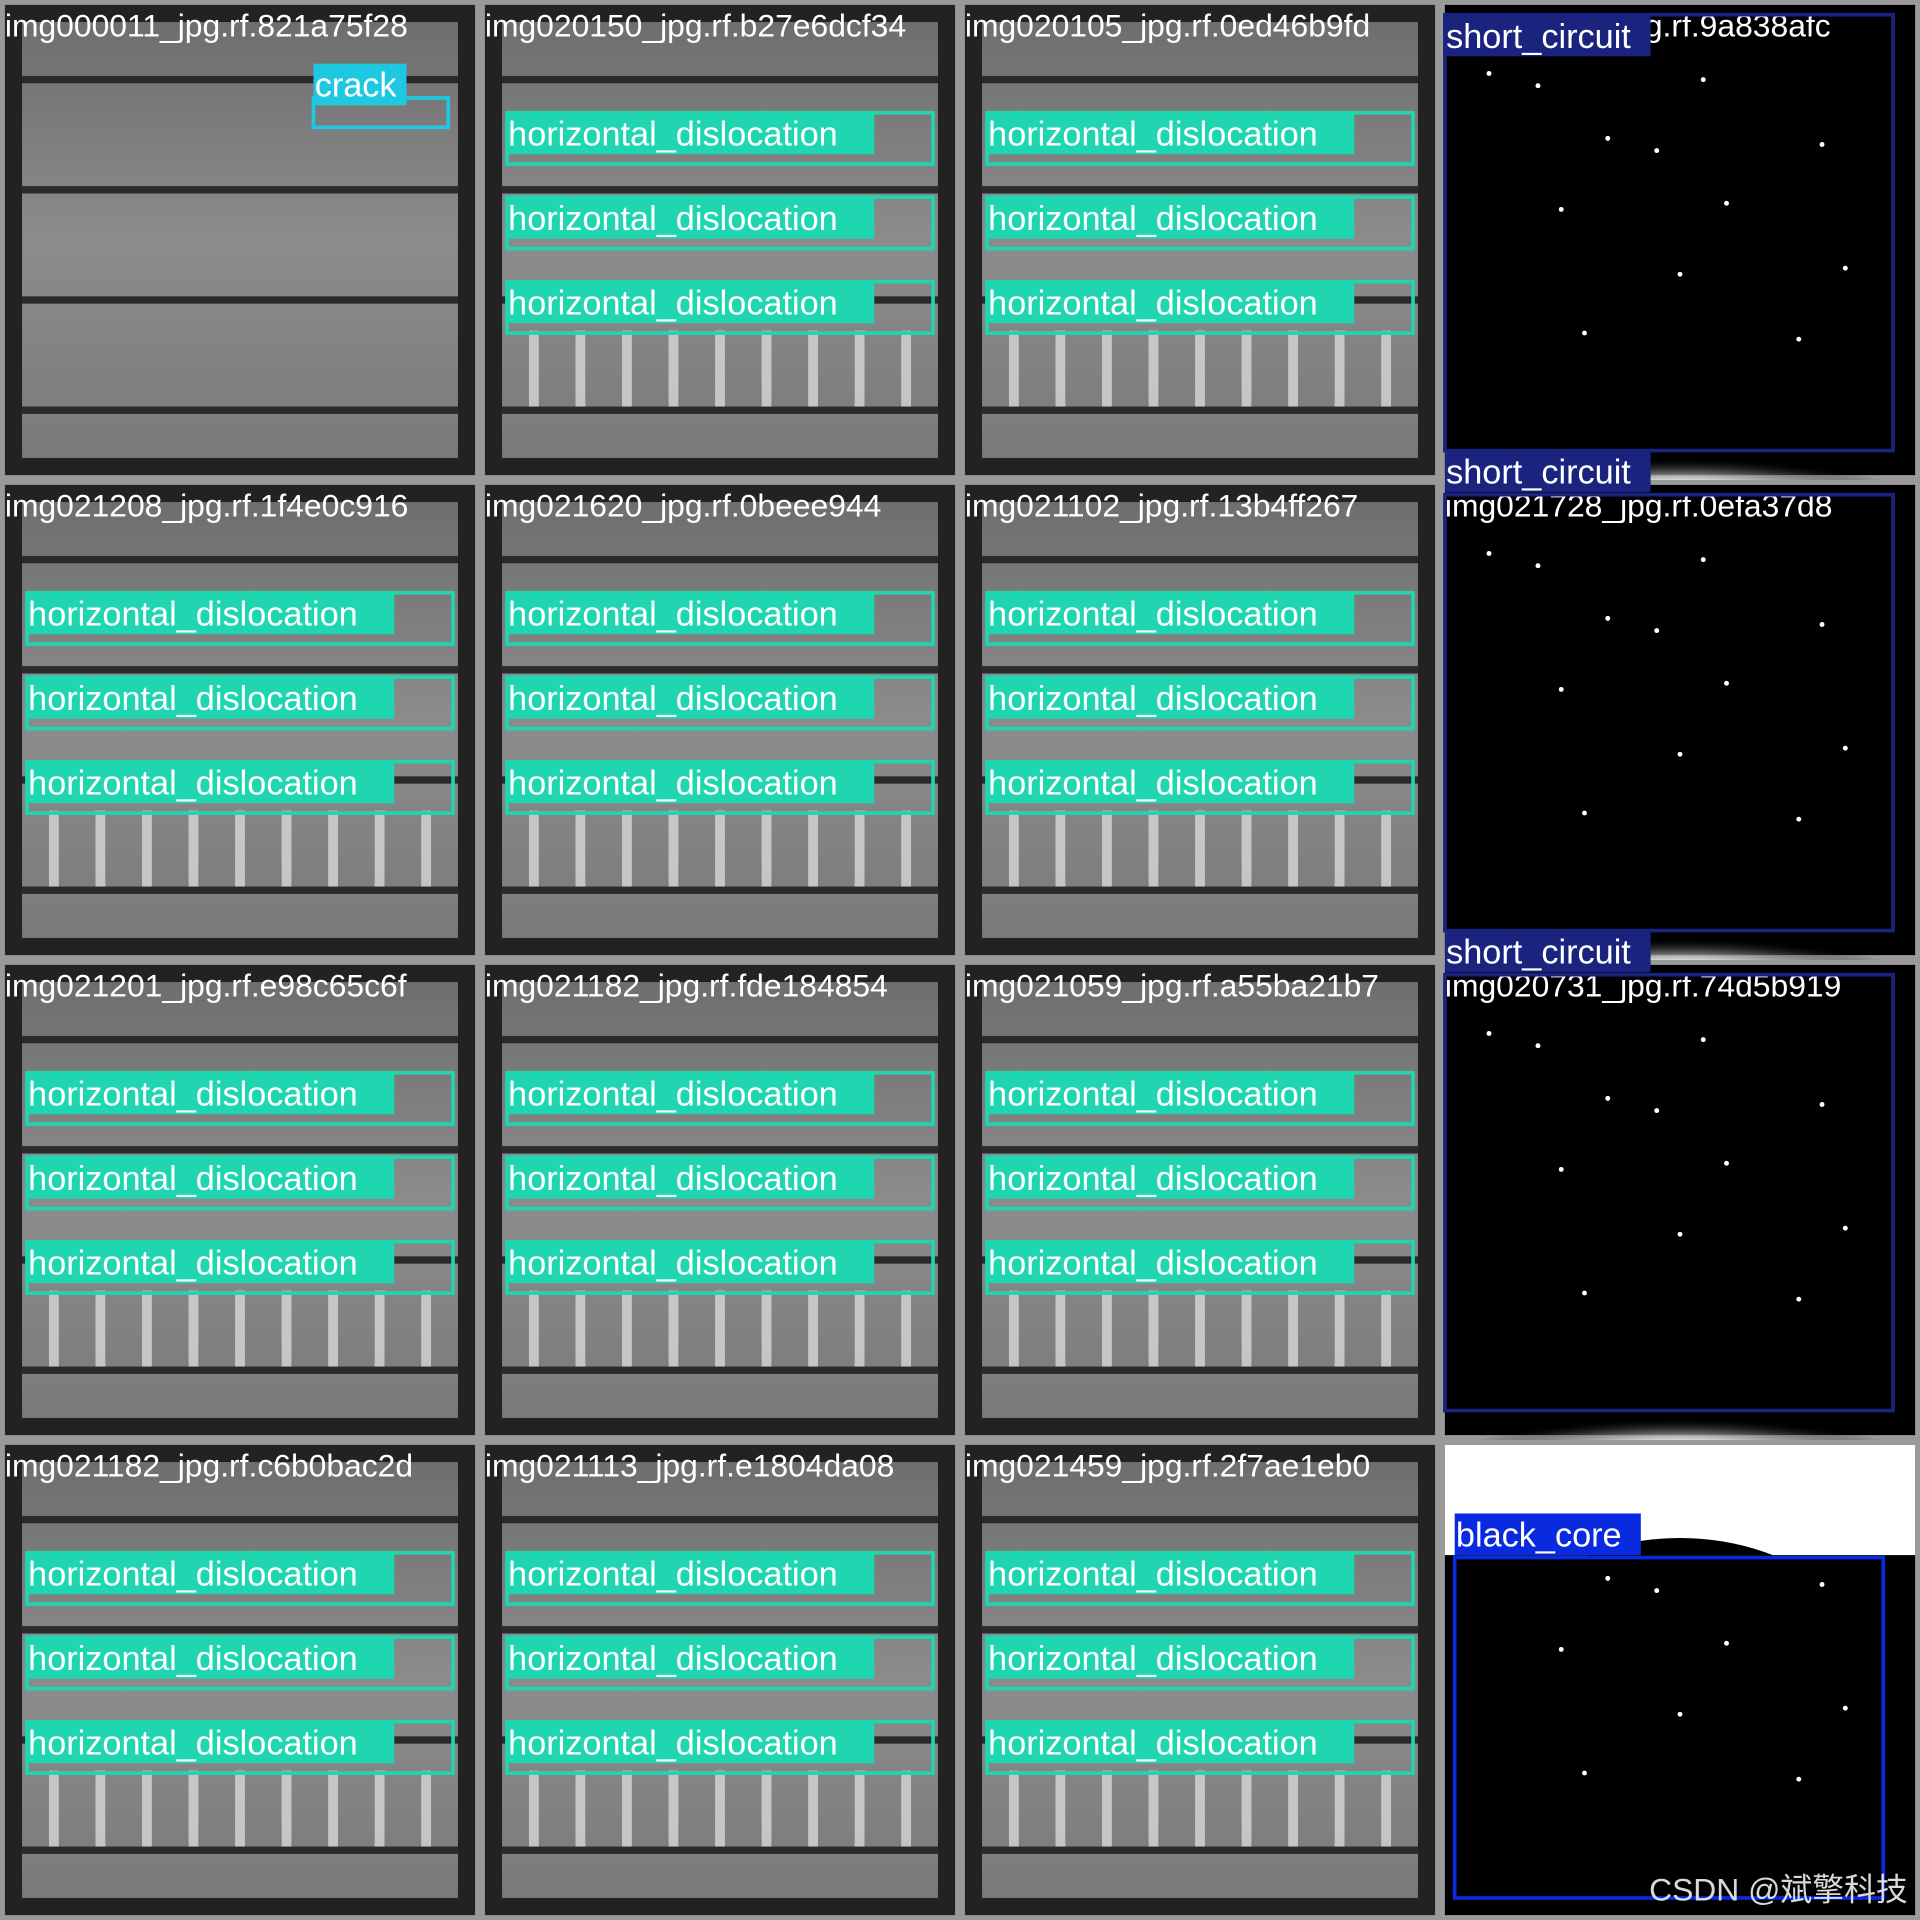 The image size is (1920, 1920). I want to click on label-text: black_core, so click(1539, 1536).